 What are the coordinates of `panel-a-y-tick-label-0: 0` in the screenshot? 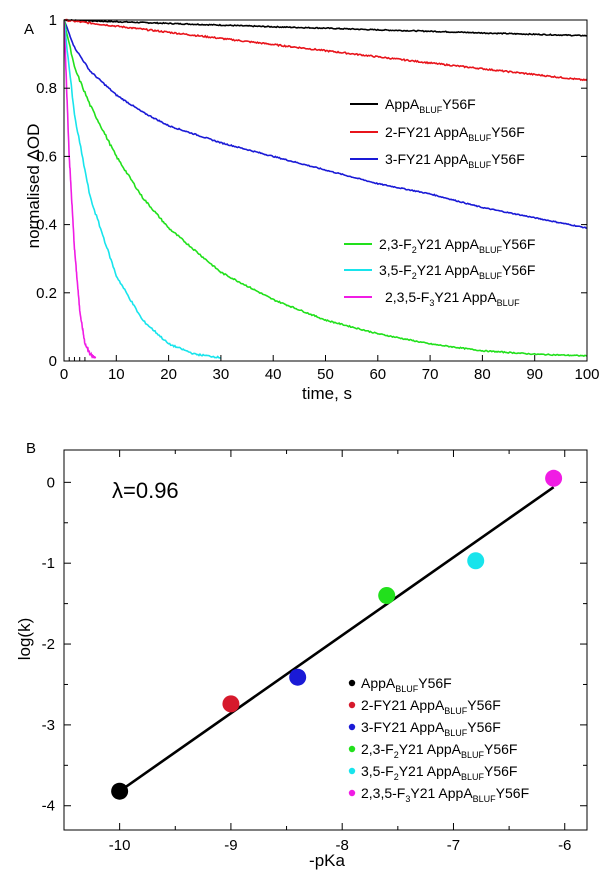 It's located at (53, 361).